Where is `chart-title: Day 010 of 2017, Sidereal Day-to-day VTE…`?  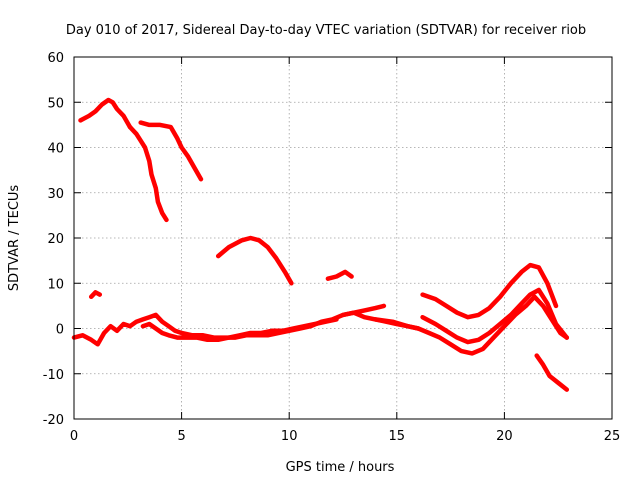 chart-title: Day 010 of 2017, Sidereal Day-to-day VTE… is located at coordinates (326, 30).